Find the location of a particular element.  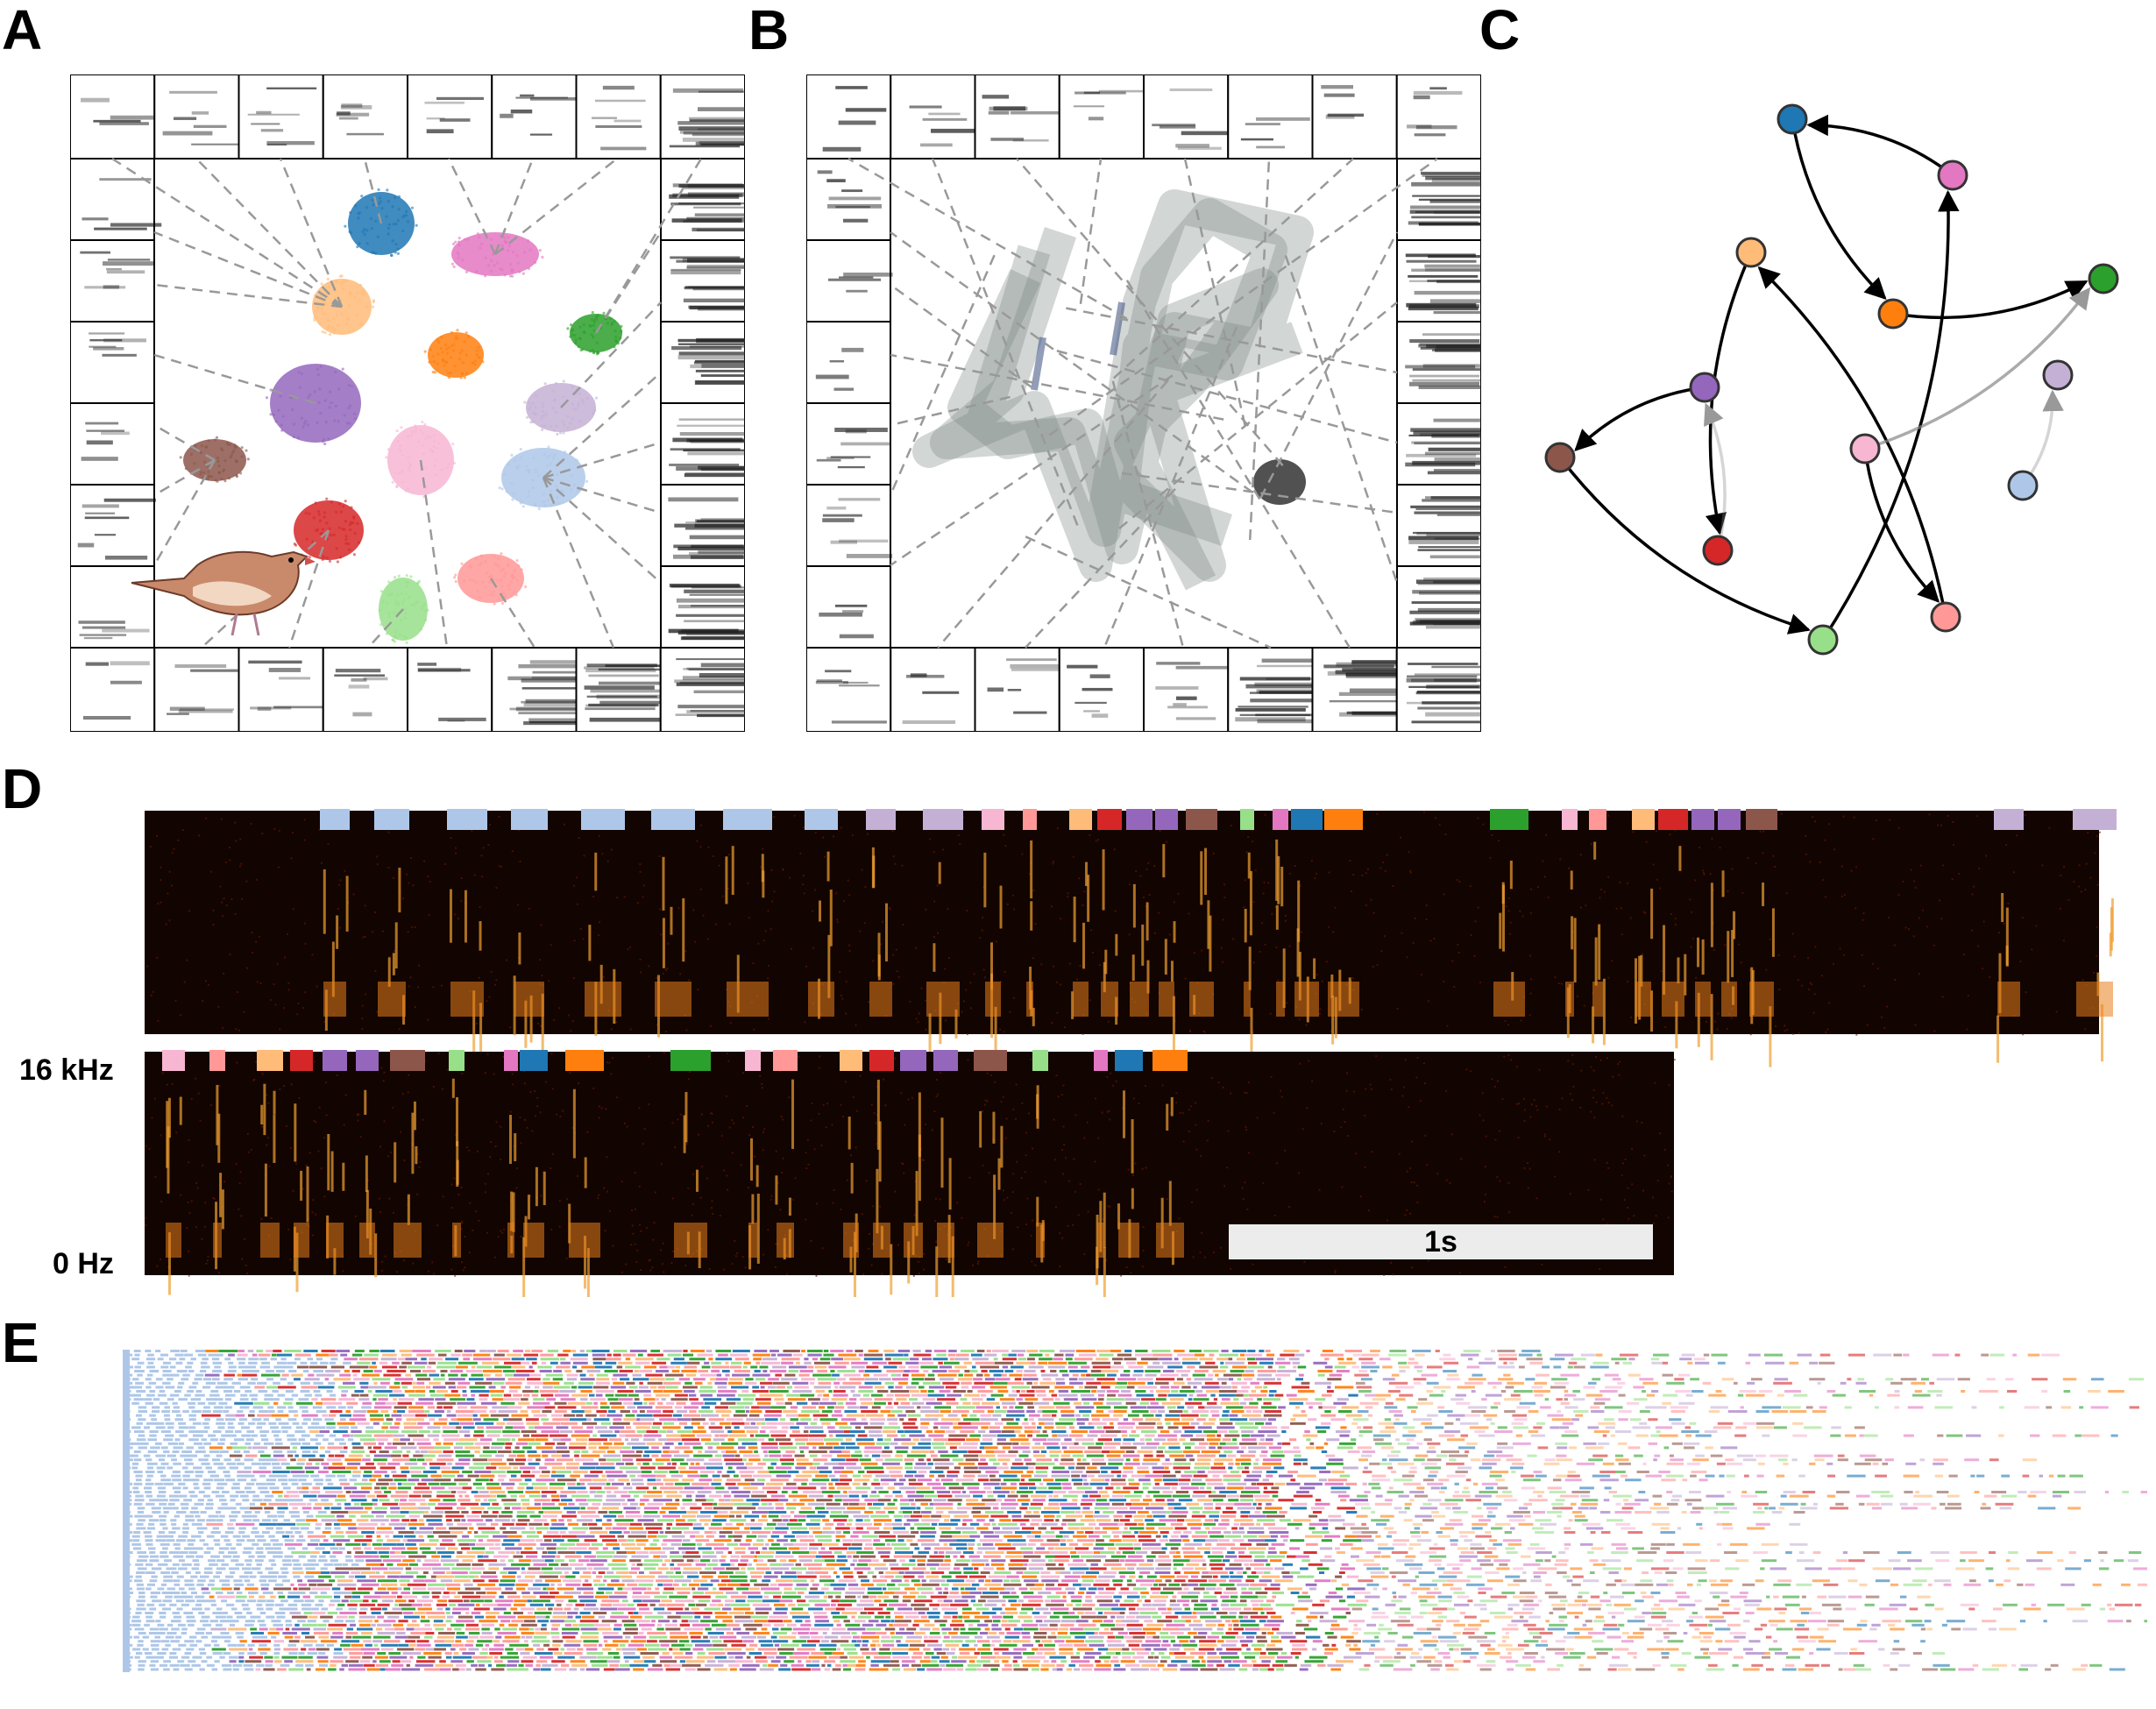

state-node-purple is located at coordinates (1704, 387).